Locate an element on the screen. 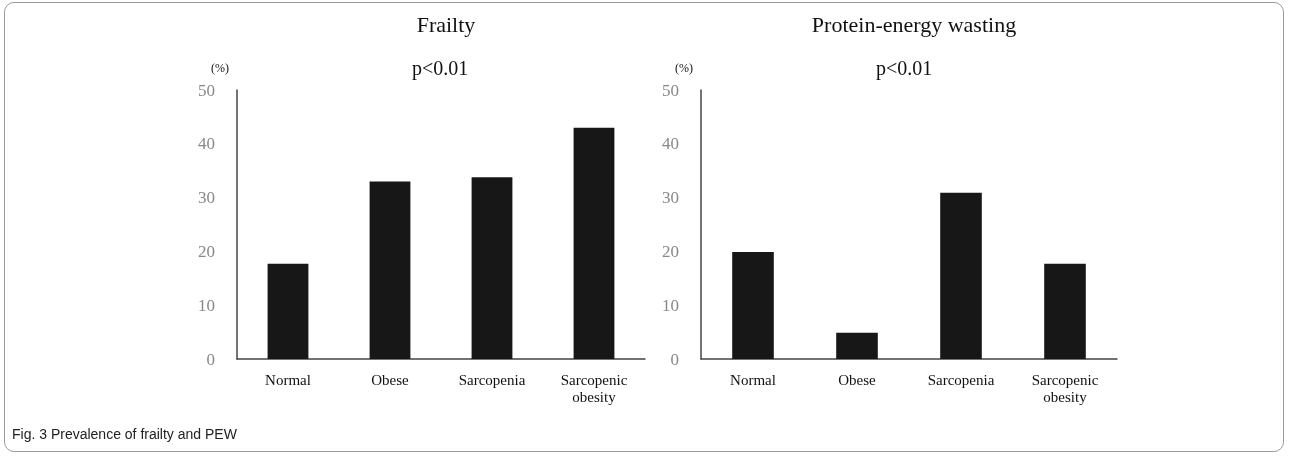 The image size is (1290, 457). chart-title: Protein-energy wasting is located at coordinates (914, 24).